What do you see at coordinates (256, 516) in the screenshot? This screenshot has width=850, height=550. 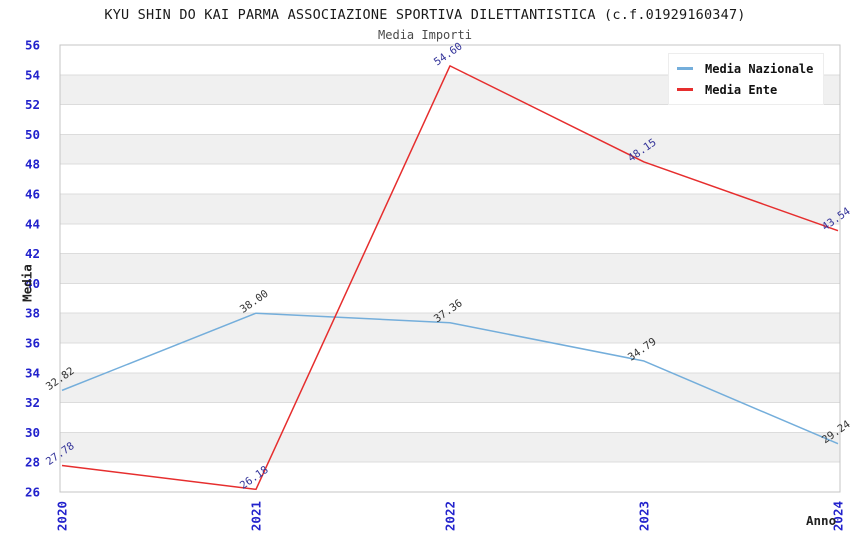 I see `x-tick-label: 2021` at bounding box center [256, 516].